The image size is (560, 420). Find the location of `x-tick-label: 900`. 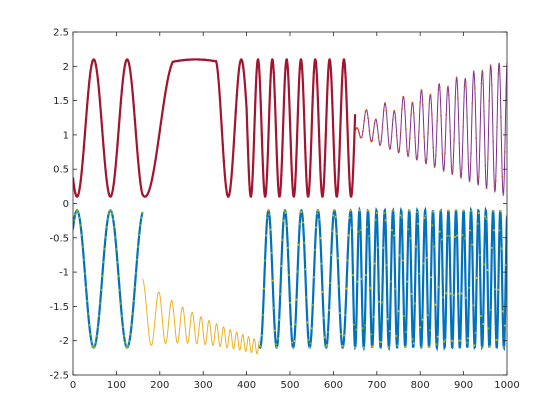

x-tick-label: 900 is located at coordinates (463, 385).